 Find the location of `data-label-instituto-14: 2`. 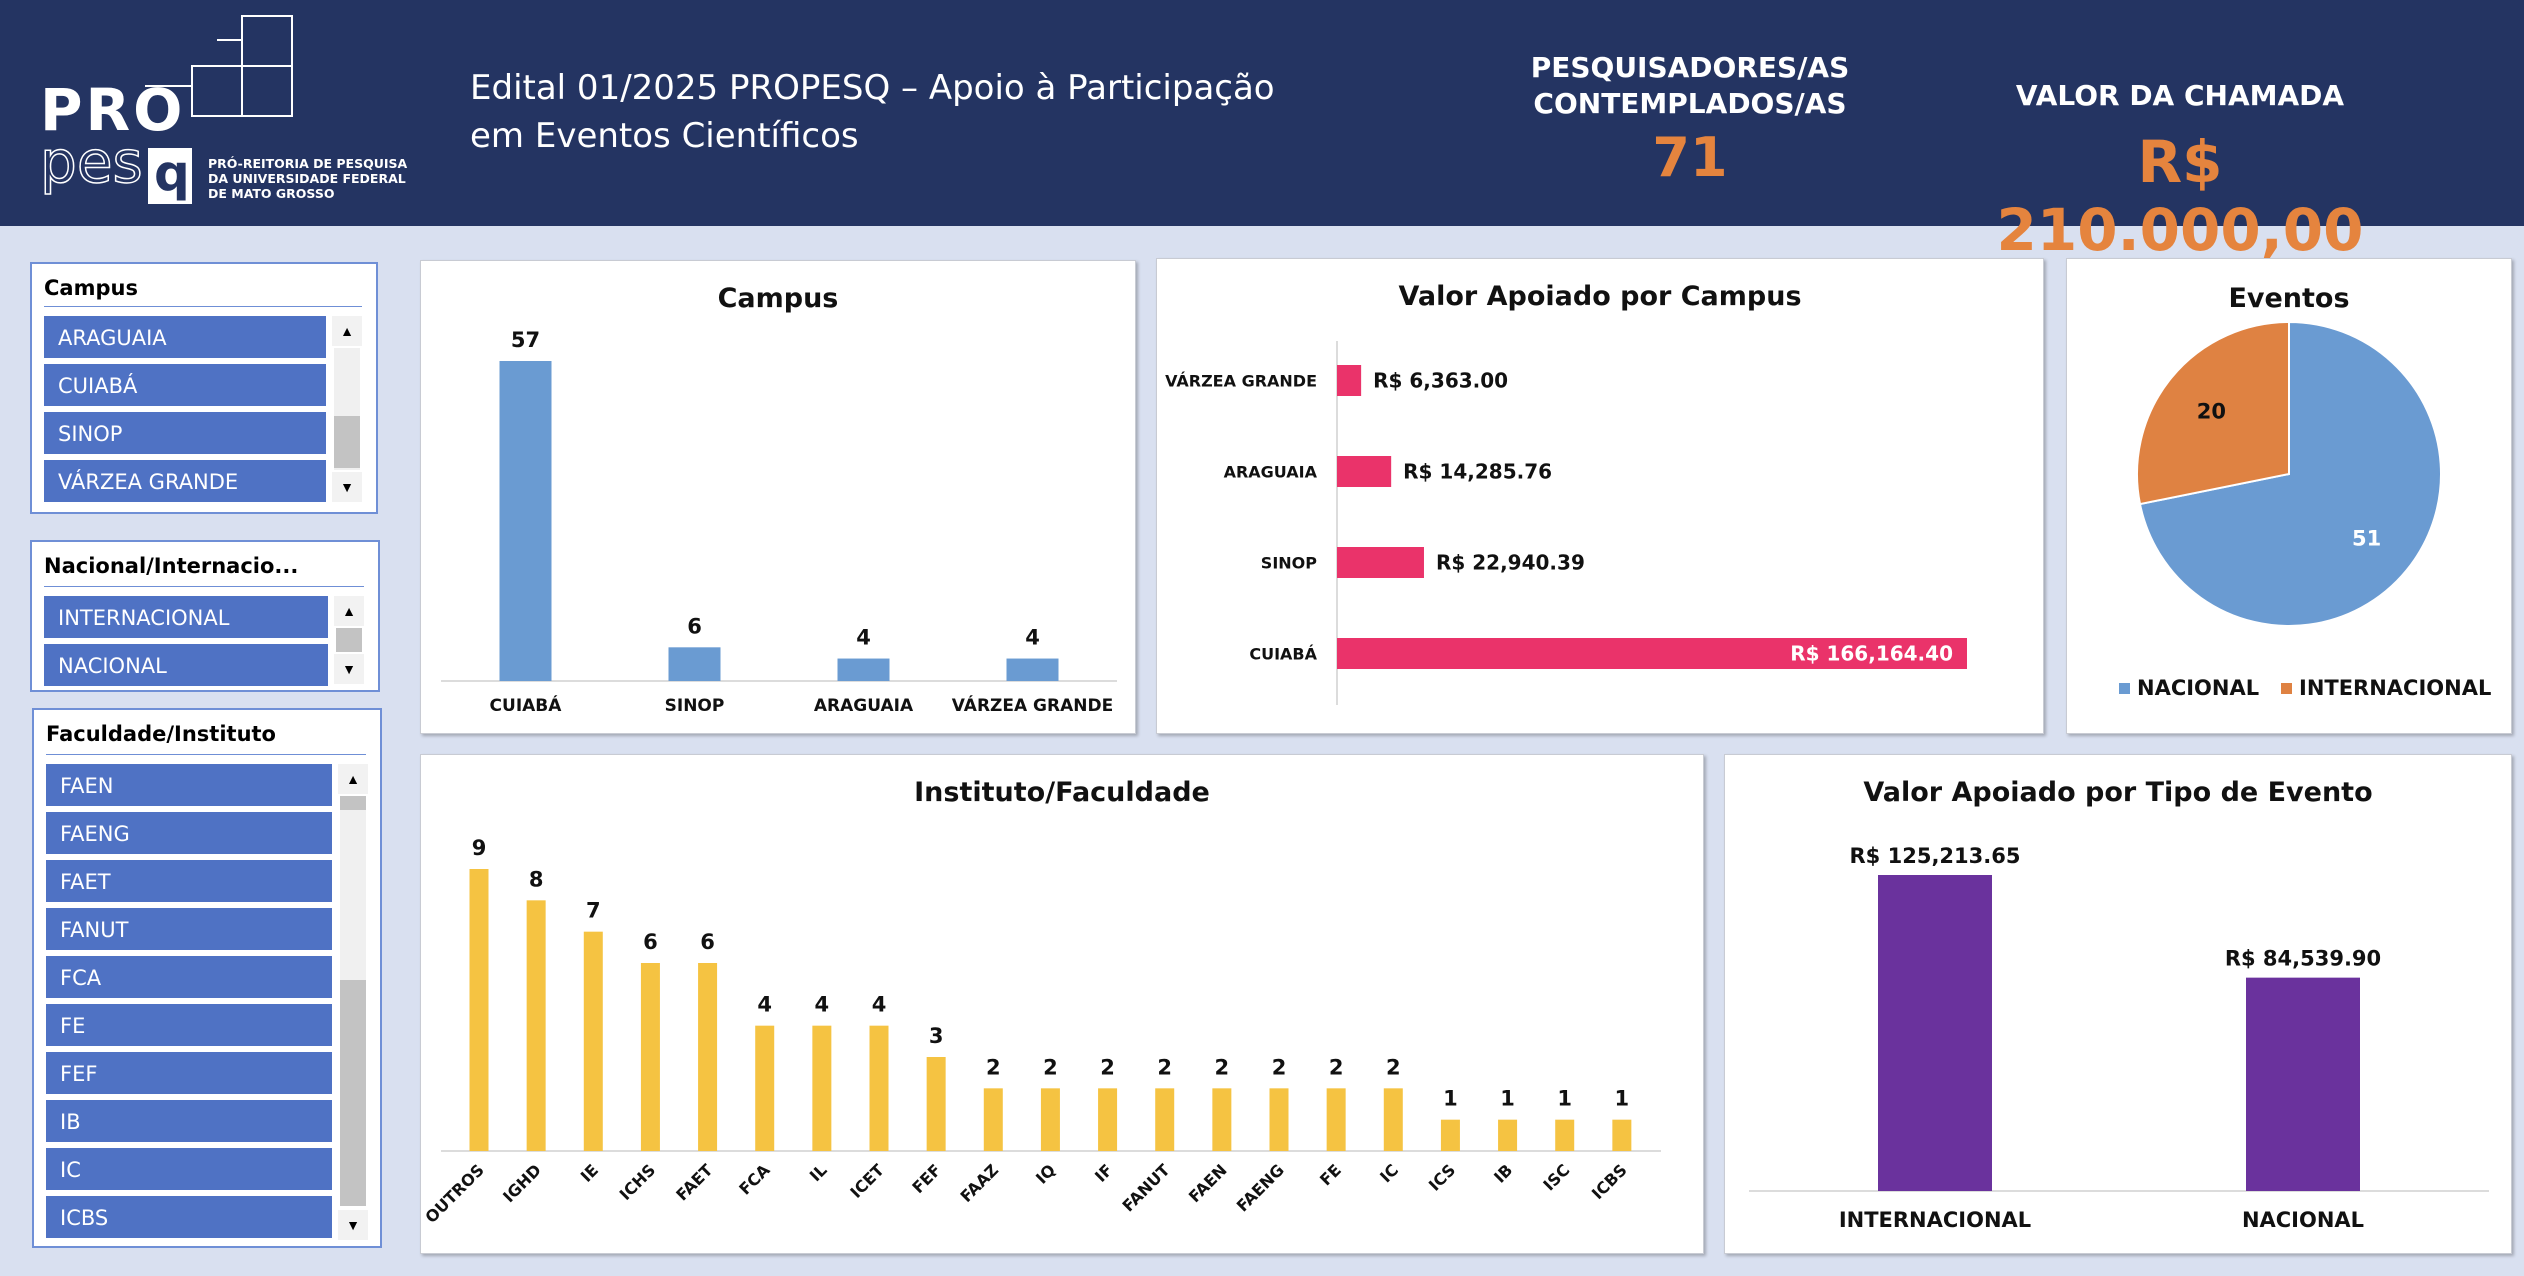

data-label-instituto-14: 2 is located at coordinates (1279, 1067).